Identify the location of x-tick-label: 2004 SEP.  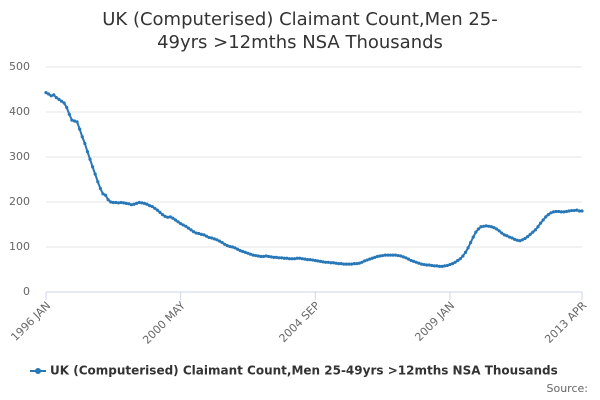
(300, 322).